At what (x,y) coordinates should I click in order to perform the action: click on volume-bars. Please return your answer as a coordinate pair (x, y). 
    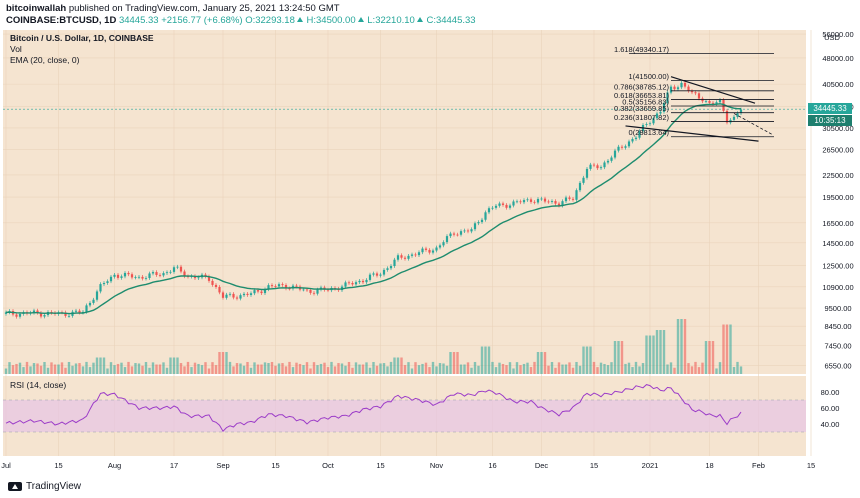
    Looking at the image, I should click on (373, 346).